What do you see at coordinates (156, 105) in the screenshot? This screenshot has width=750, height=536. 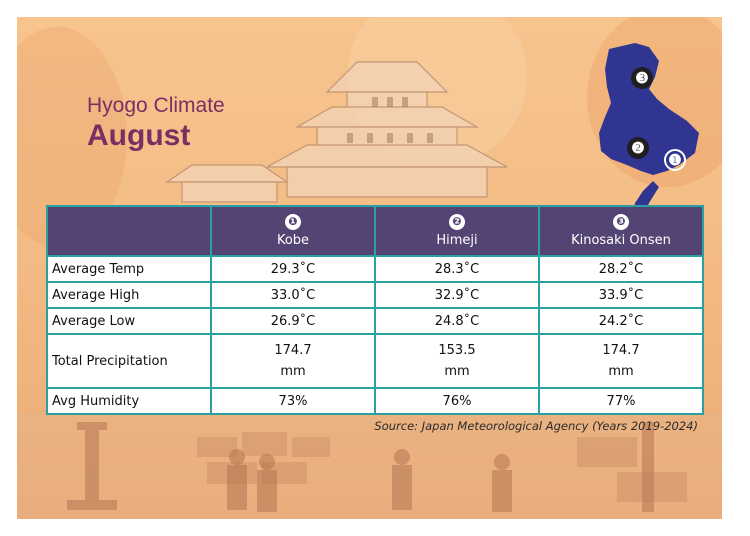 I see `subtitle: Hyogo Climate` at bounding box center [156, 105].